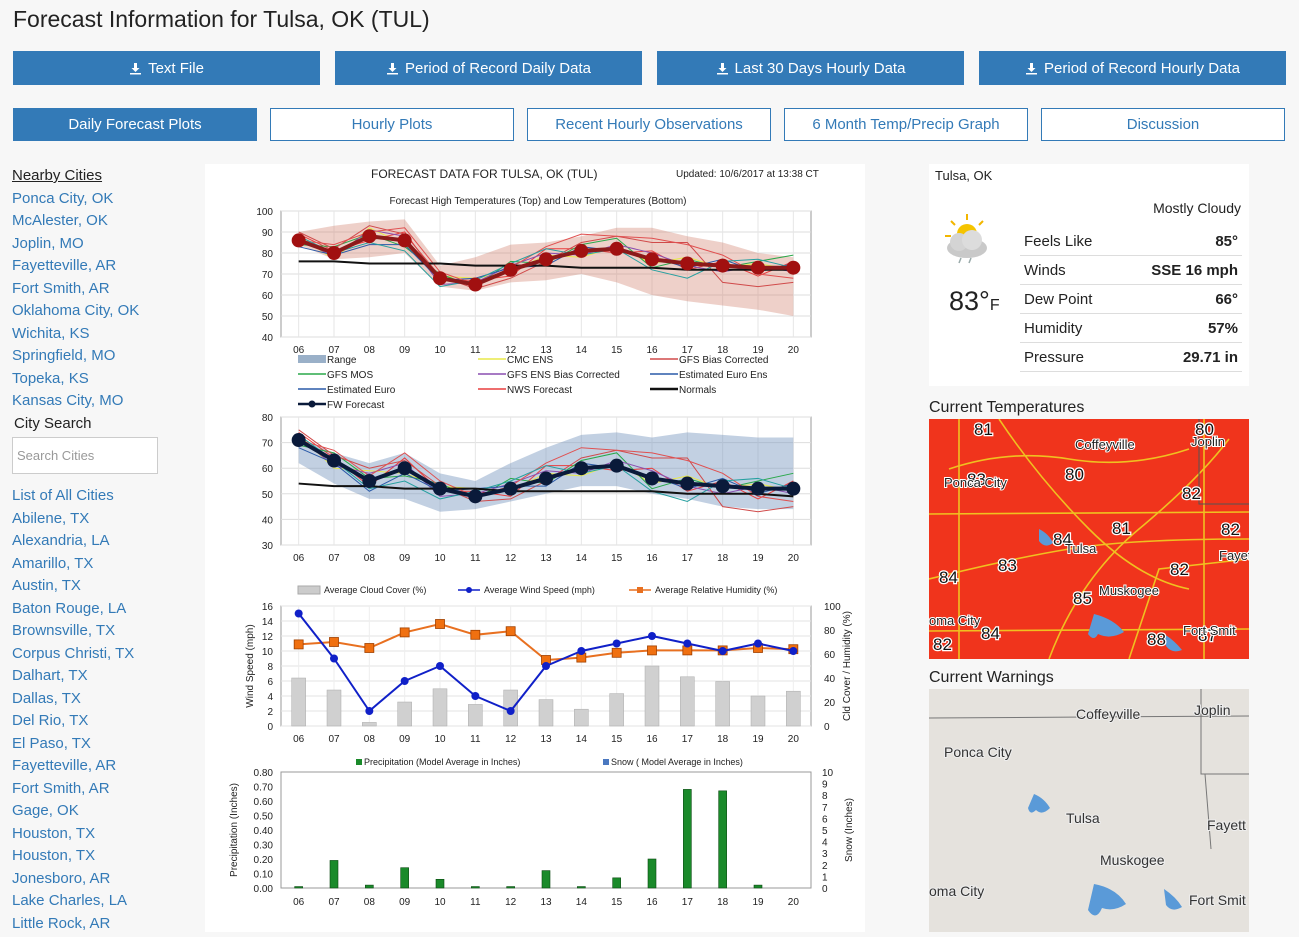 The width and height of the screenshot is (1299, 937). What do you see at coordinates (61, 540) in the screenshot?
I see `city-link-2: Alexandria, LA` at bounding box center [61, 540].